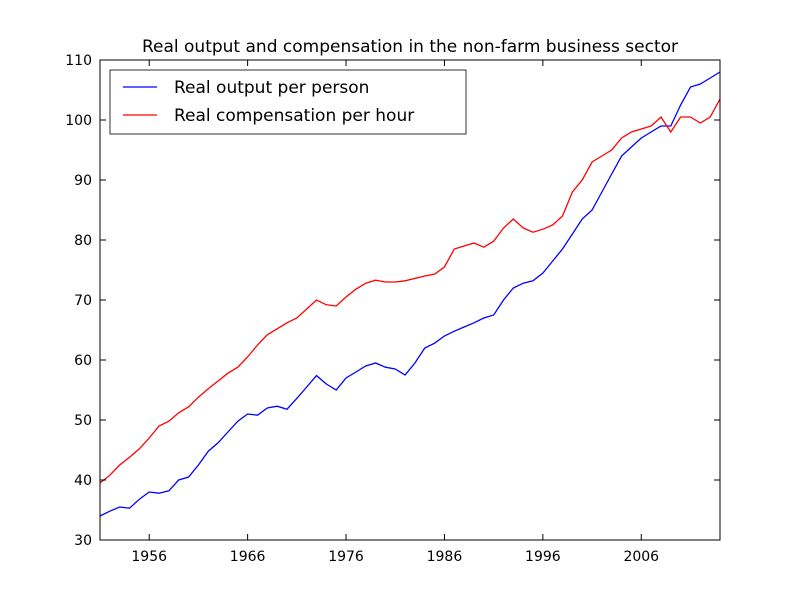 The height and width of the screenshot is (604, 800). I want to click on y-tick-label-2: 50, so click(83, 421).